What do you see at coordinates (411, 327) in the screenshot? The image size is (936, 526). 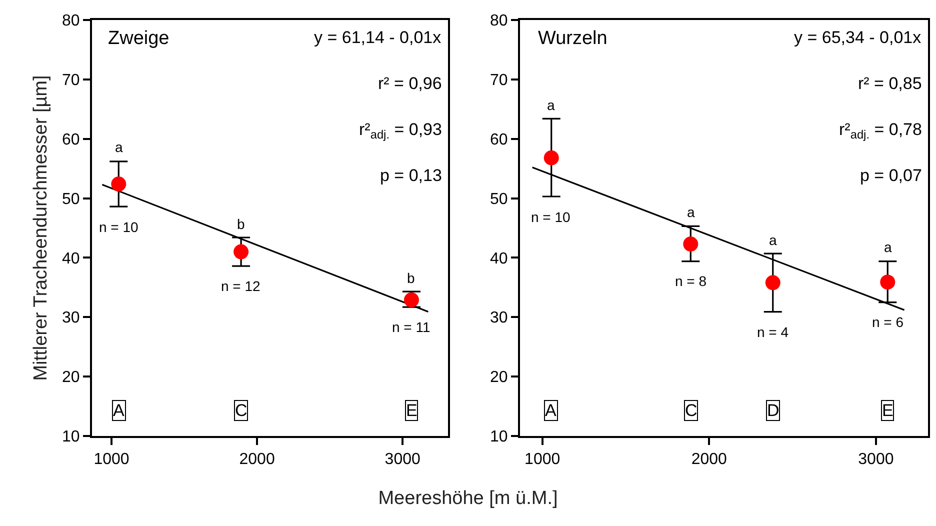 I see `annotation: n = 11` at bounding box center [411, 327].